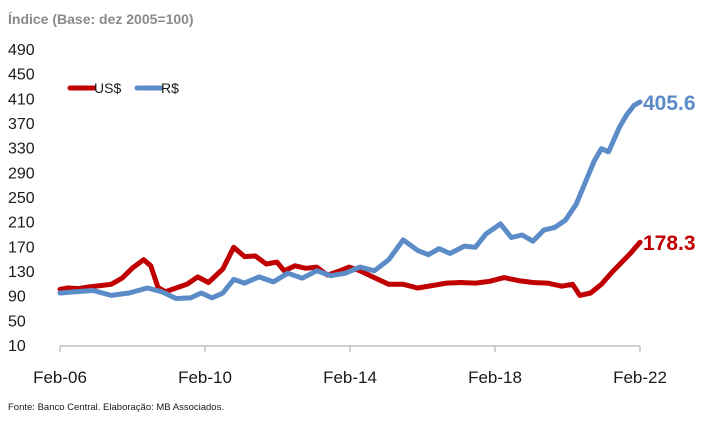 The image size is (709, 422). Describe the element at coordinates (21, 99) in the screenshot. I see `y-tick-label: 410` at that location.